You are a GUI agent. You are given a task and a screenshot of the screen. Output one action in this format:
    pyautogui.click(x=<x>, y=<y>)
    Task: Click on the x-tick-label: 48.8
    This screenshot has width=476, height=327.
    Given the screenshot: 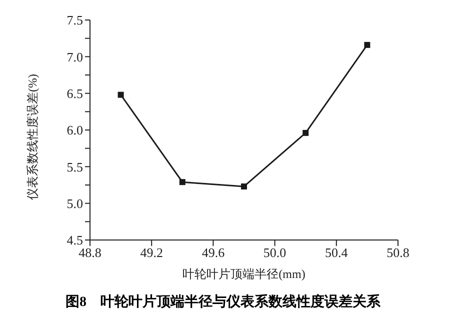 What is the action you would take?
    pyautogui.click(x=90, y=252)
    